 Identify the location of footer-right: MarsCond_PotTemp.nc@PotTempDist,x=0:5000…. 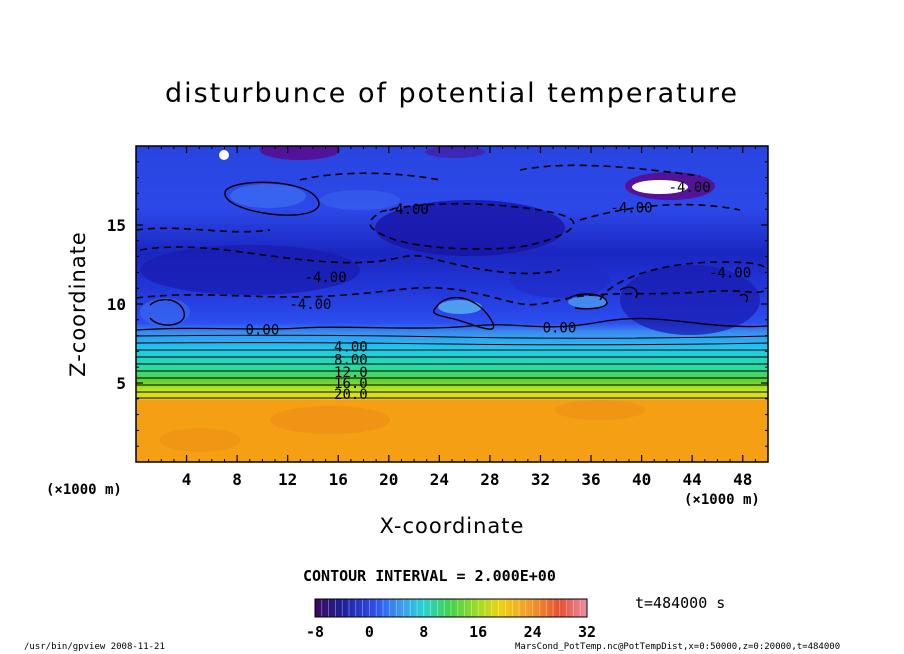
(678, 647).